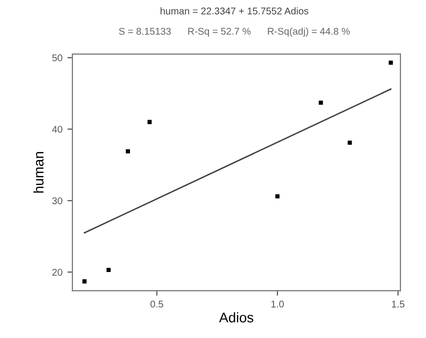 This screenshot has height=338, width=426. I want to click on chart-title: human = 22.3347 + 15.7552 Adios, so click(234, 10).